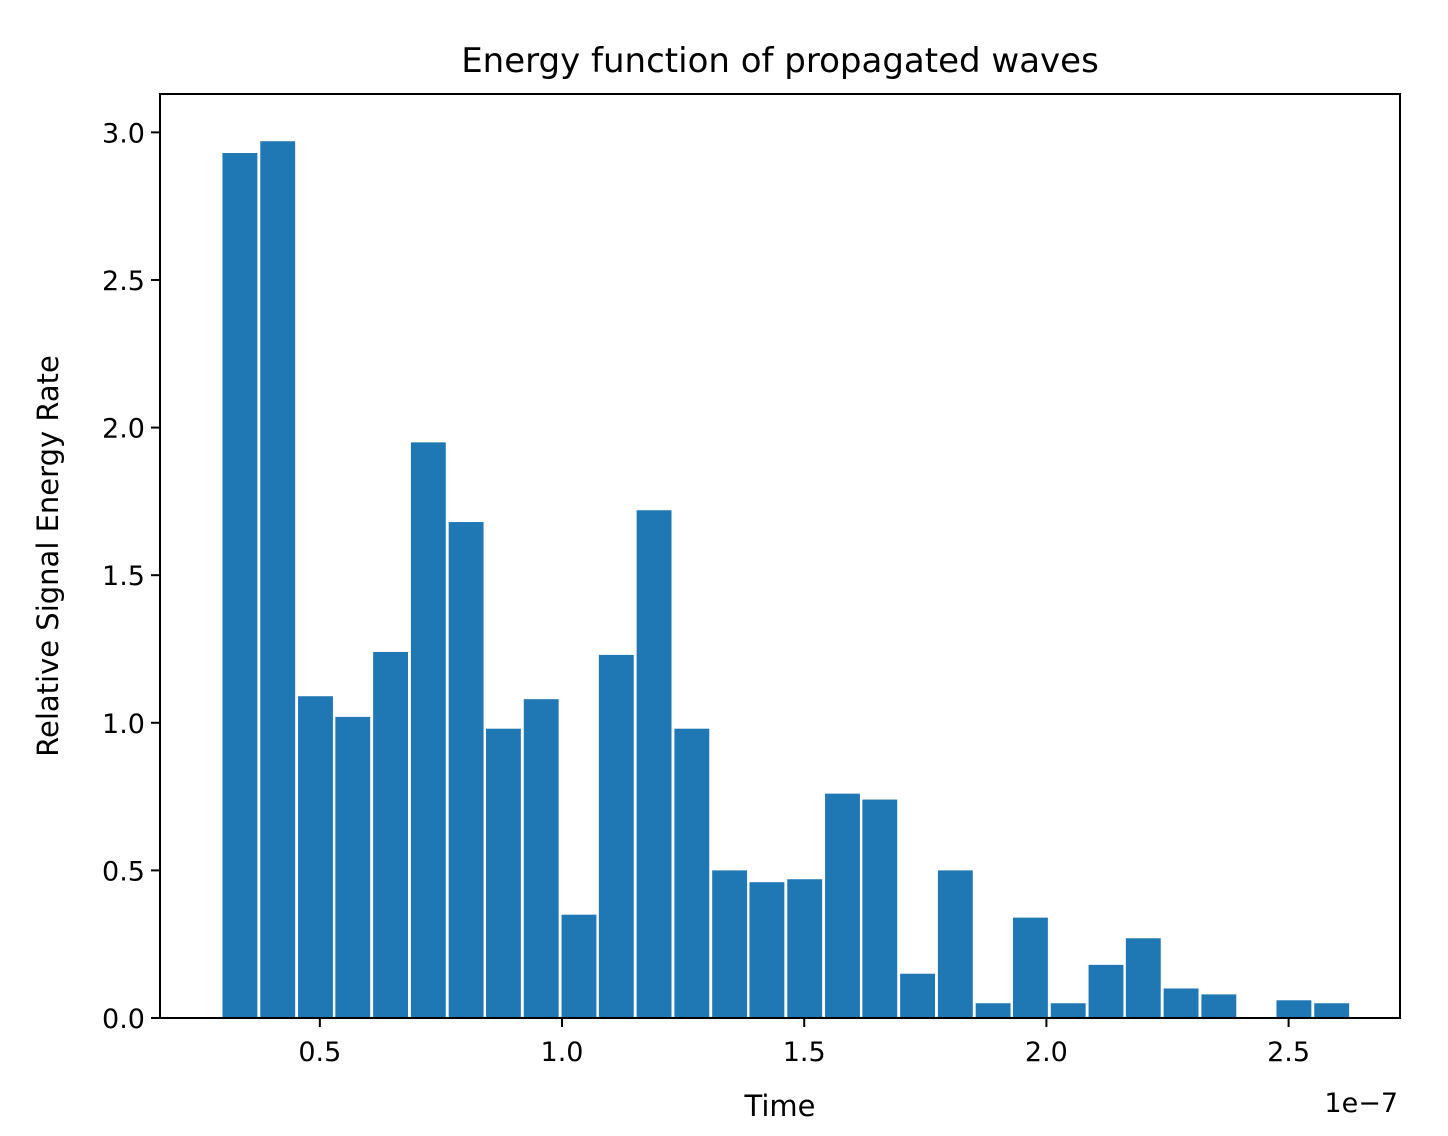  What do you see at coordinates (1361, 1103) in the screenshot?
I see `x-axis-offset-label: 1e−7` at bounding box center [1361, 1103].